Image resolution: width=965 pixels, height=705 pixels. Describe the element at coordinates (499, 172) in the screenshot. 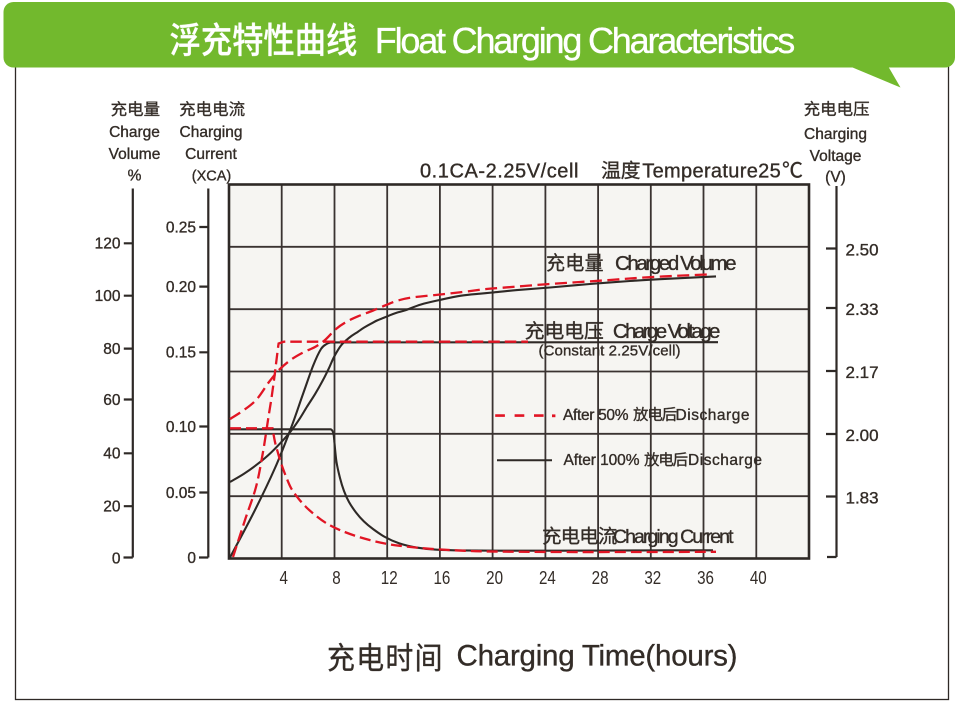

I see `svg-text: 0.1CA-2.25V/cell` at that location.